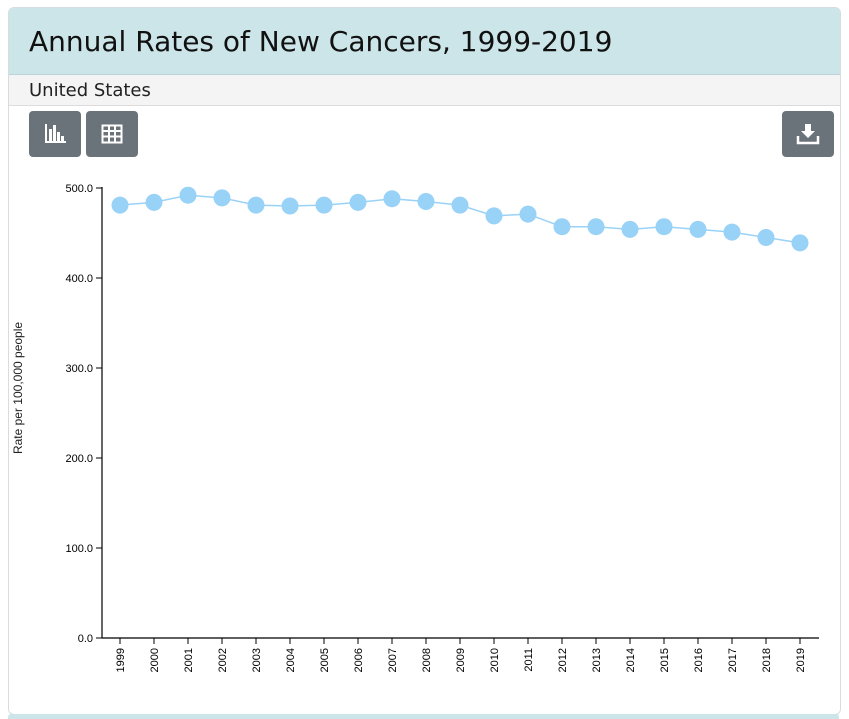  I want to click on chart-view-button, so click(55, 134).